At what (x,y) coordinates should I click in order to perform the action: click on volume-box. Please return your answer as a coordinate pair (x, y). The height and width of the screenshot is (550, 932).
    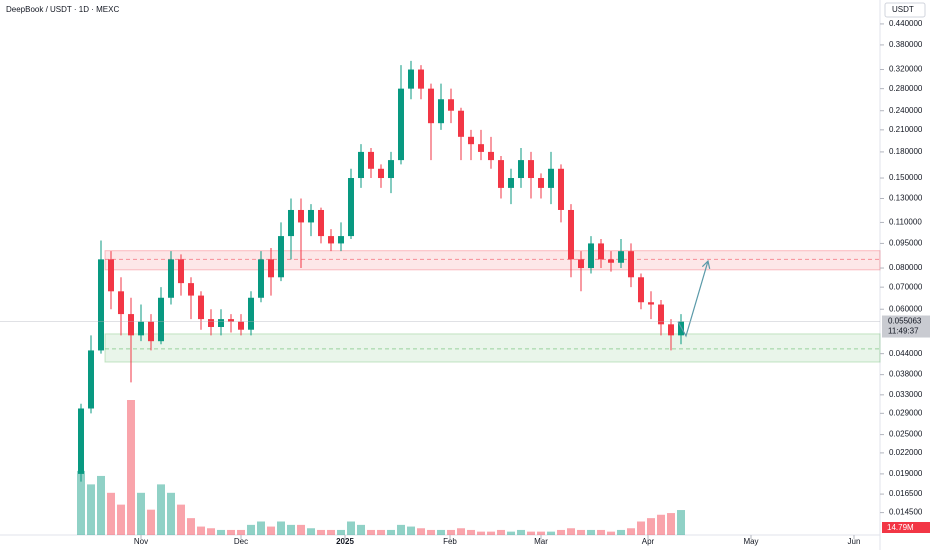
    Looking at the image, I should click on (906, 527).